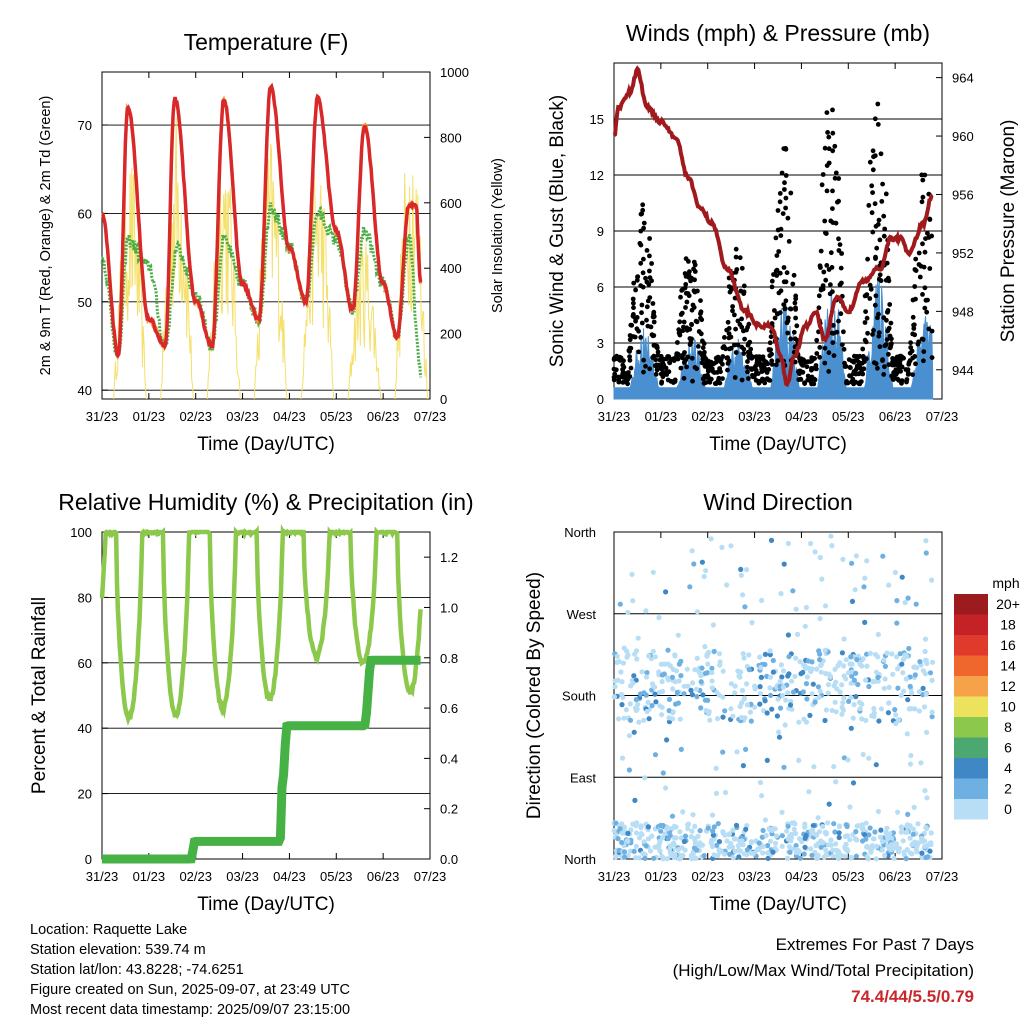 The width and height of the screenshot is (1024, 1029). What do you see at coordinates (801, 876) in the screenshot?
I see `x-tick-label: 04/23` at bounding box center [801, 876].